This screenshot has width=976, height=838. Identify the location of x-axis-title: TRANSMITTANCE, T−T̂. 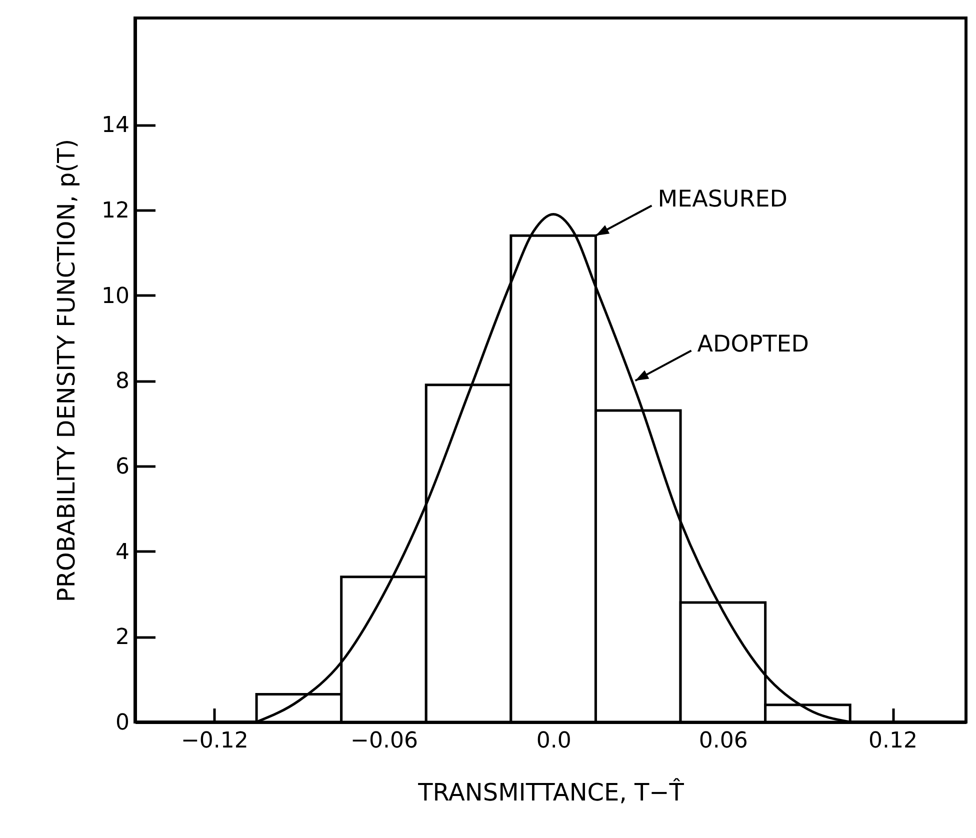
(550, 792).